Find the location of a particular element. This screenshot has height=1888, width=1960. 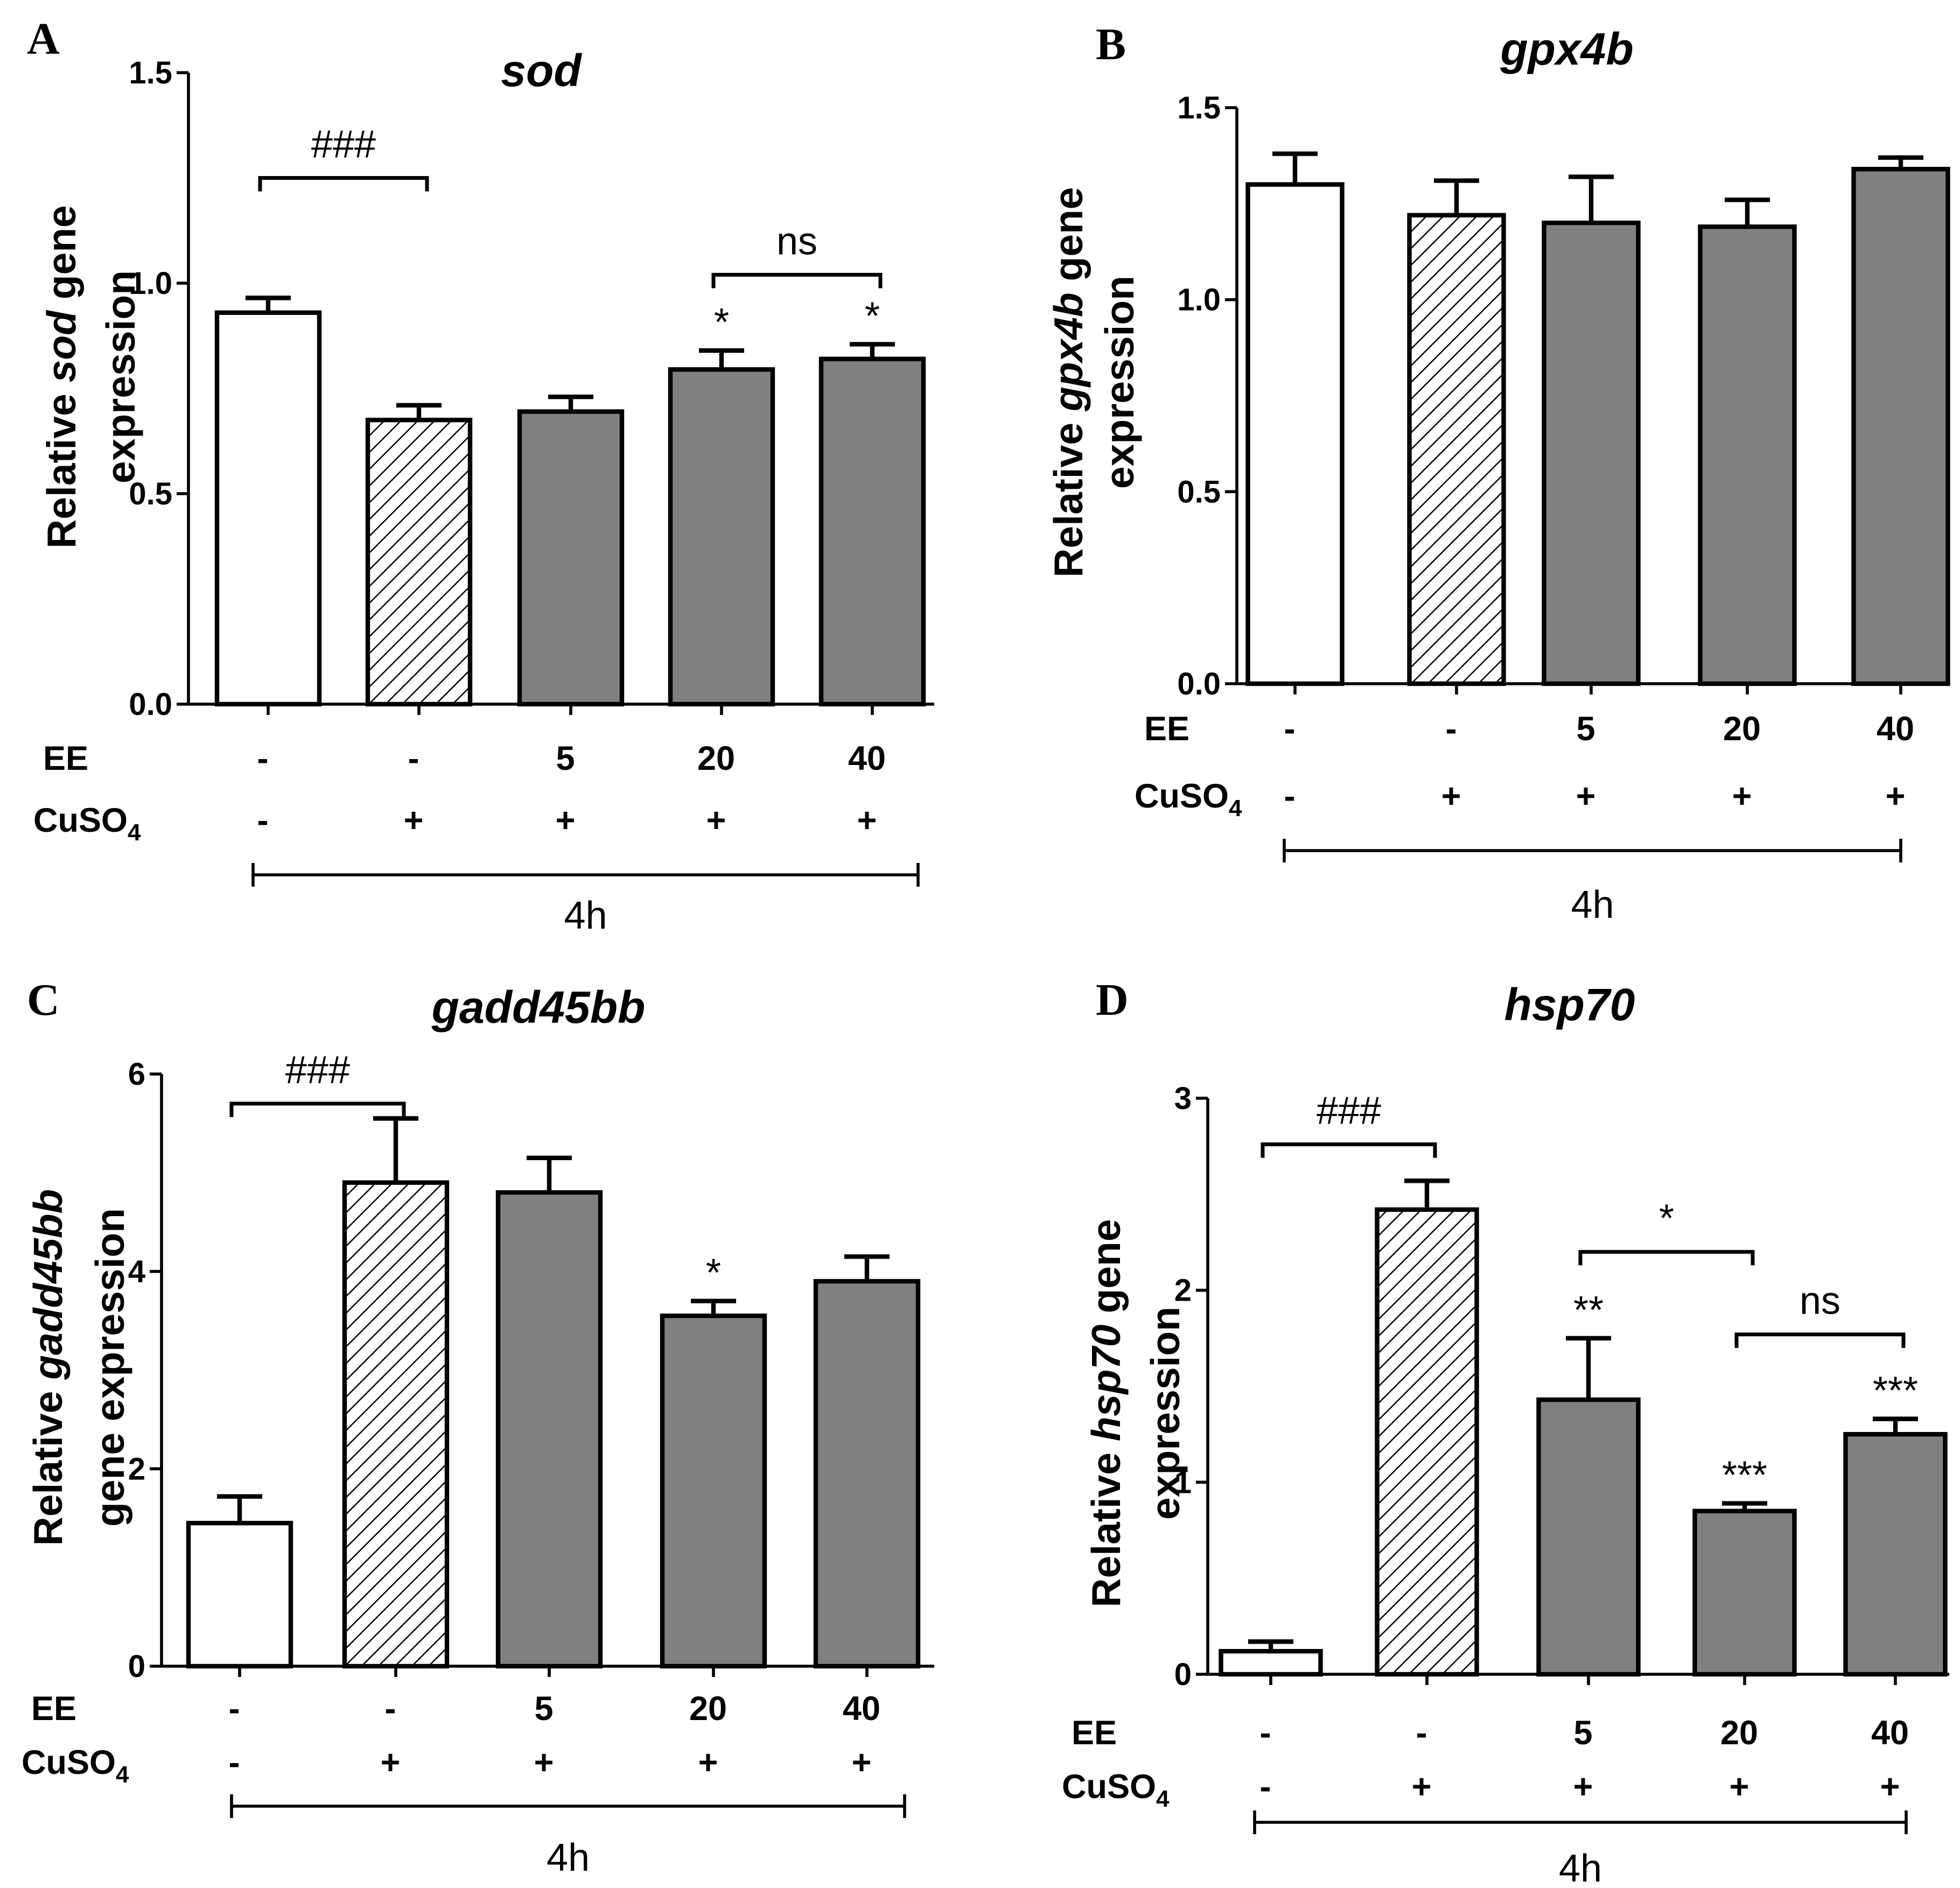

y-tick-label: 2 is located at coordinates (136, 1469).